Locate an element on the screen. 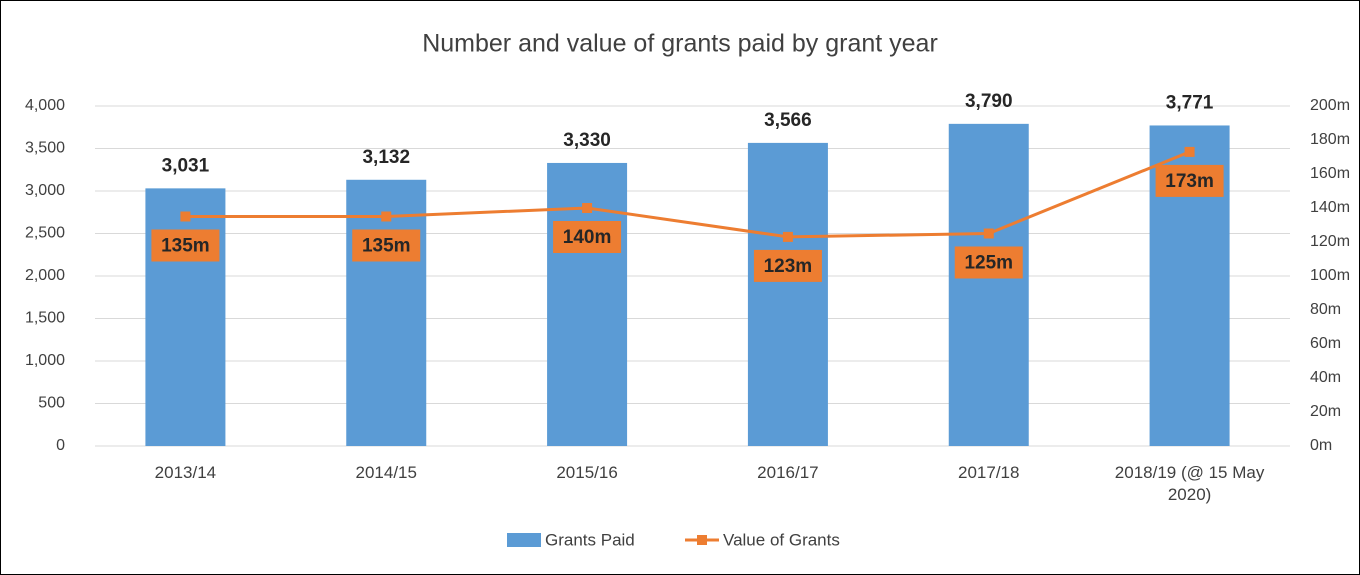 This screenshot has height=575, width=1360. x-tick-label: 2018/19 (@ 15 May 2020) is located at coordinates (1189, 483).